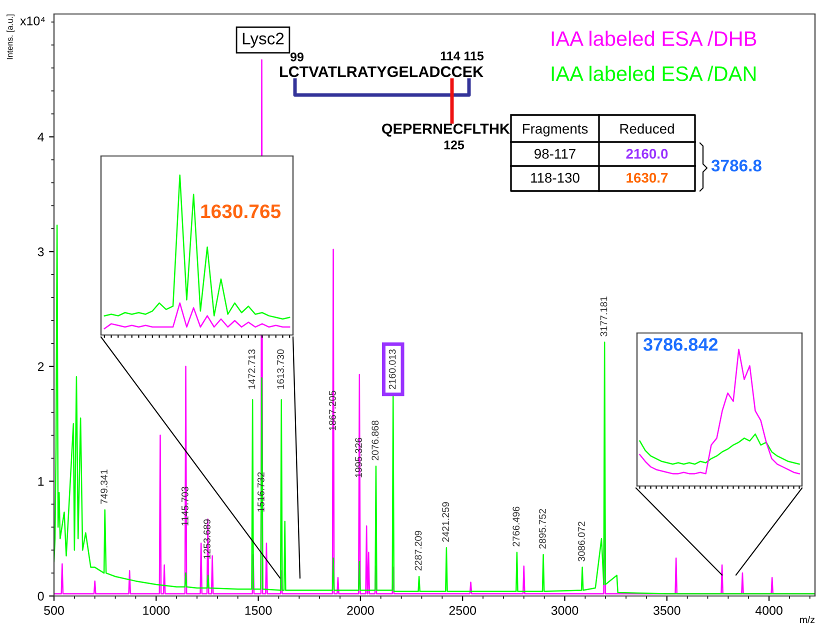  I want to click on text: IAA labeled ESA /DHB, so click(654, 38).